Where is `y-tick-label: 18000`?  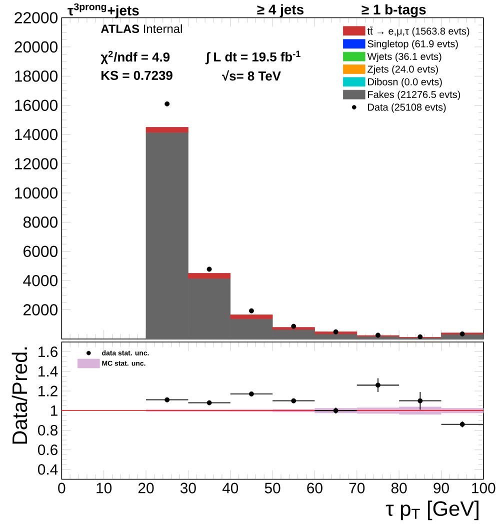
y-tick-label: 18000 is located at coordinates (36, 76).